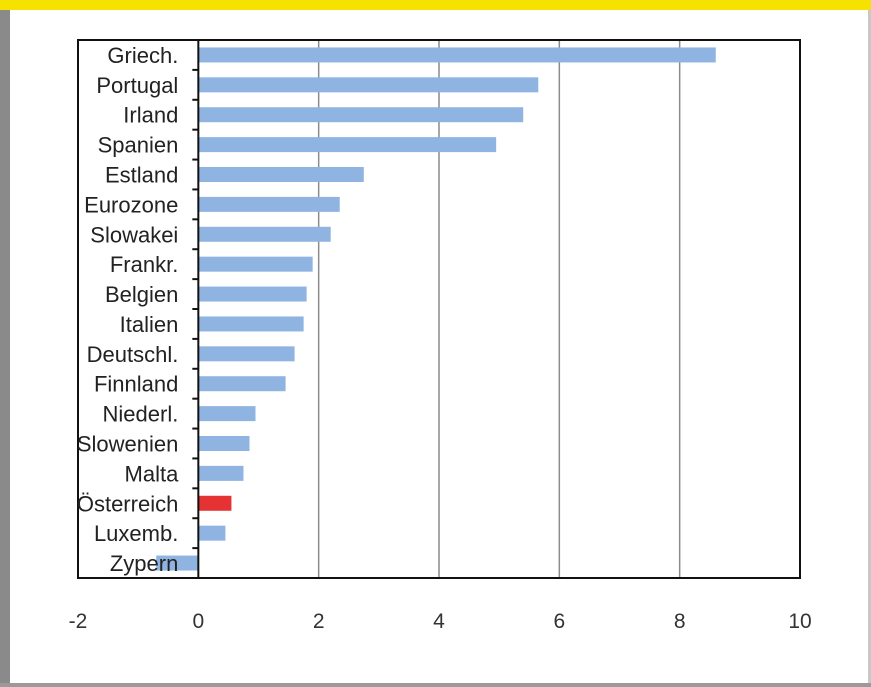 The width and height of the screenshot is (871, 687). Describe the element at coordinates (141, 175) in the screenshot. I see `category-label-4: Estland` at that location.